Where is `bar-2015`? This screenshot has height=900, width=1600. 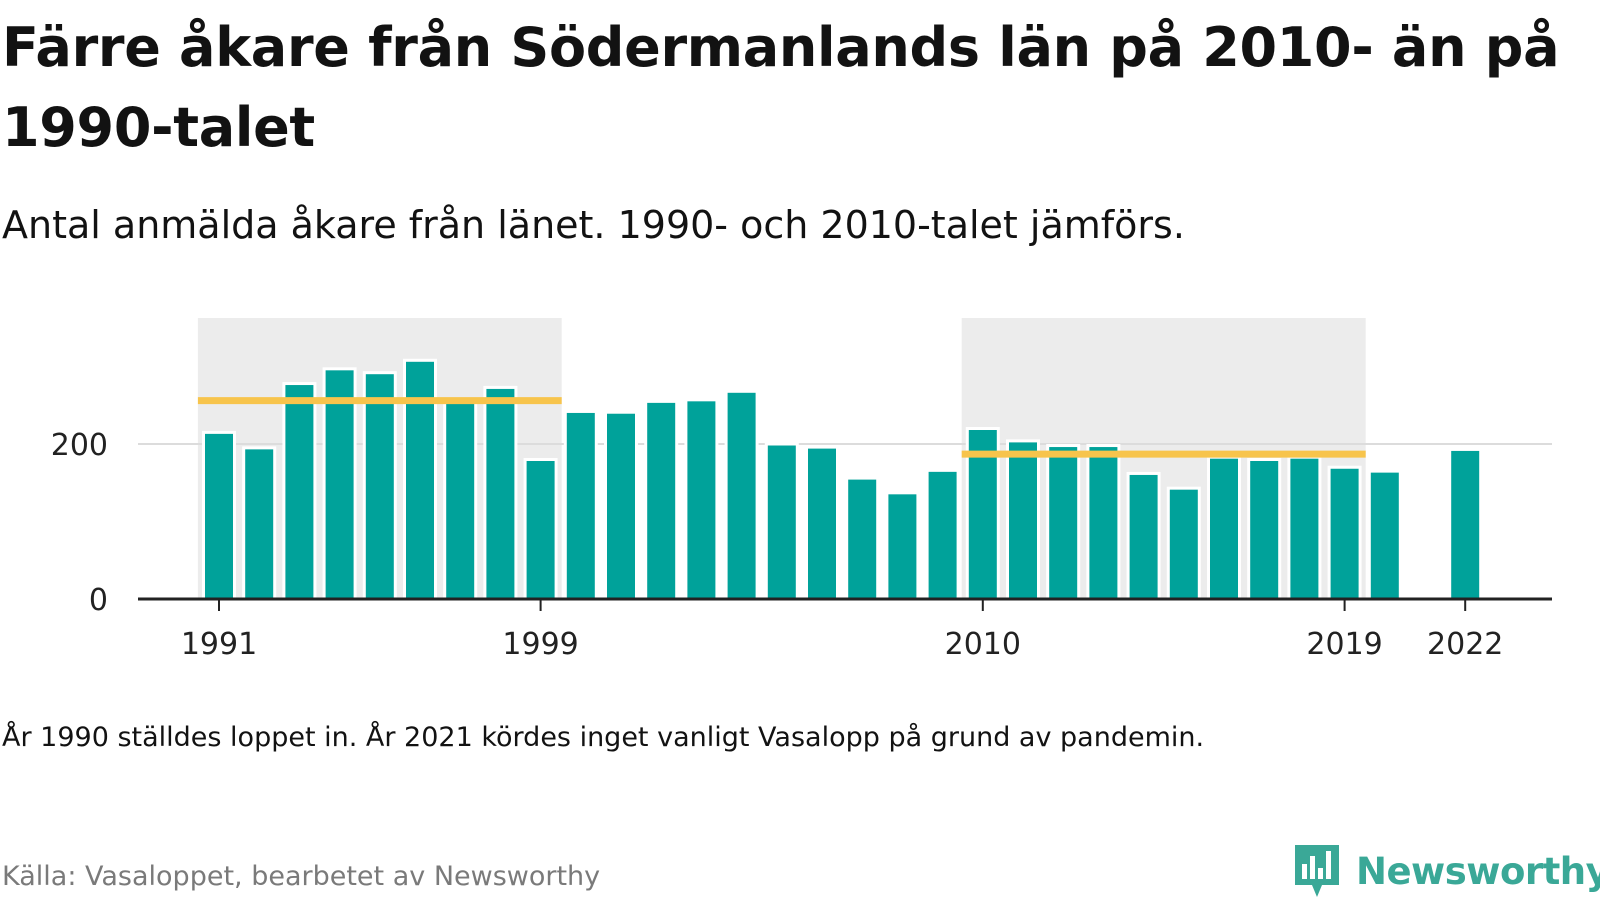
bar-2015 is located at coordinates (1183, 543).